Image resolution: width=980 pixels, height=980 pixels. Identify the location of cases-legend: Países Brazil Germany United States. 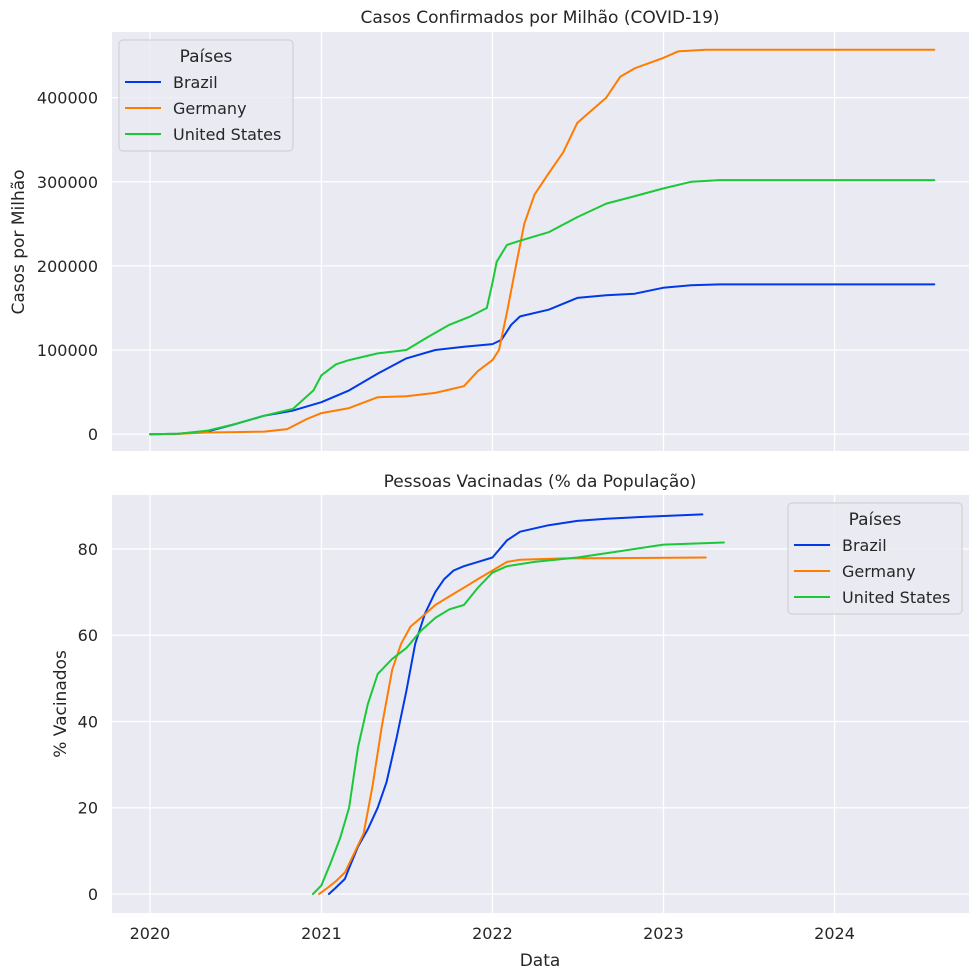
(206, 95).